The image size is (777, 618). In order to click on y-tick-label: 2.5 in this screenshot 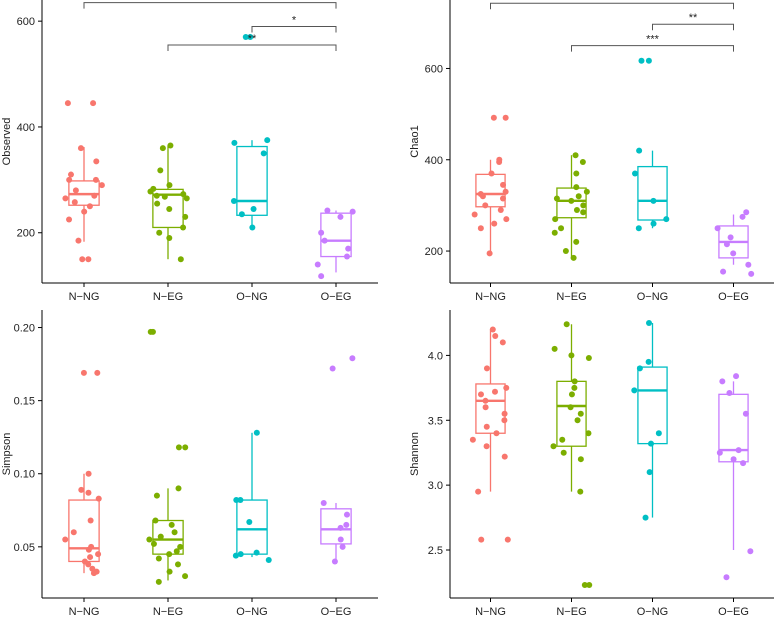, I will do `click(435, 551)`.